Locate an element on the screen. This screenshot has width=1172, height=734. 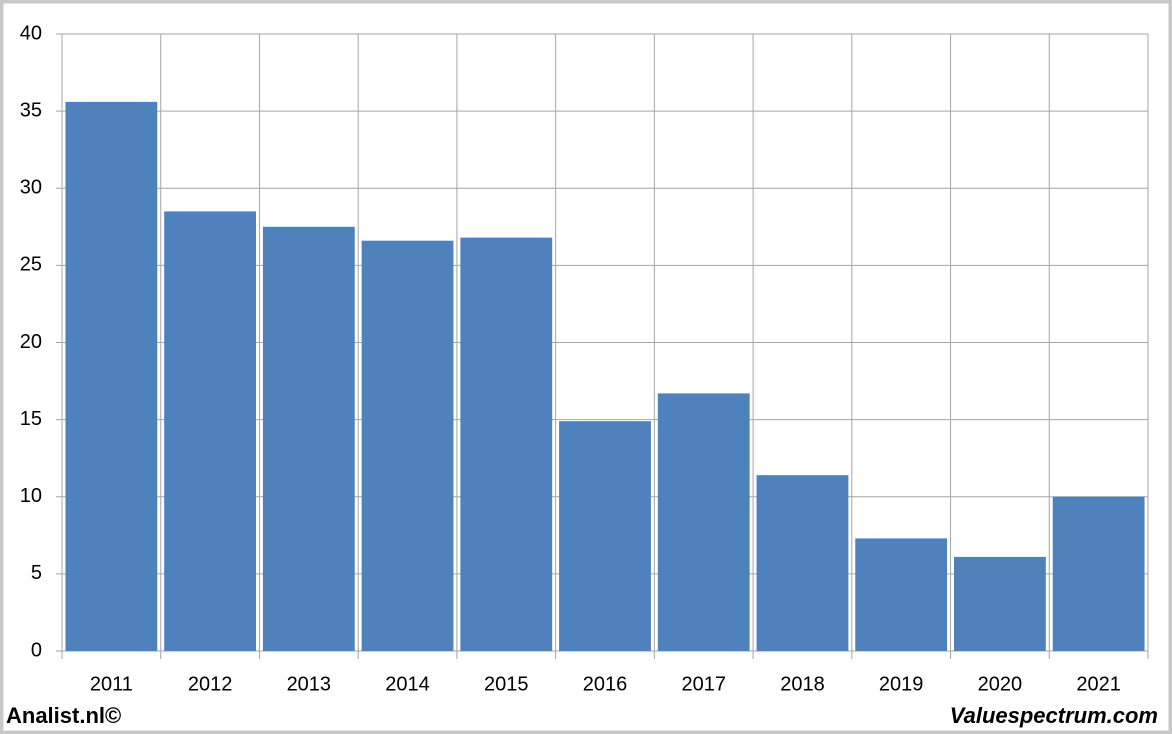
credit-right: Valuespectrum.com is located at coordinates (1054, 715).